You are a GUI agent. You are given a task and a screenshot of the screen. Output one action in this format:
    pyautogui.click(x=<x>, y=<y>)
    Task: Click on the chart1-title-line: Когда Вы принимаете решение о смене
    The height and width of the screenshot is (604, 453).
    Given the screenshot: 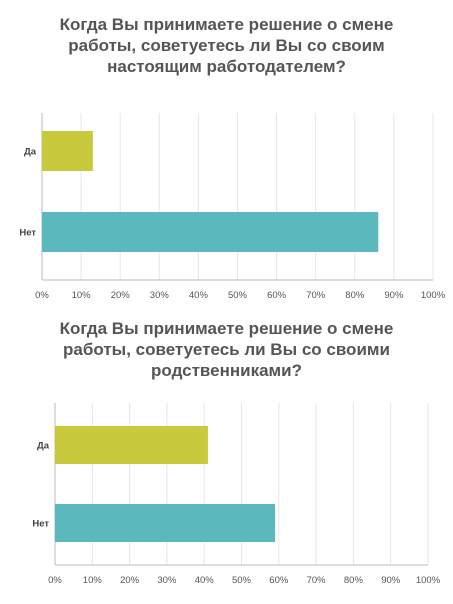 What is the action you would take?
    pyautogui.click(x=226, y=24)
    